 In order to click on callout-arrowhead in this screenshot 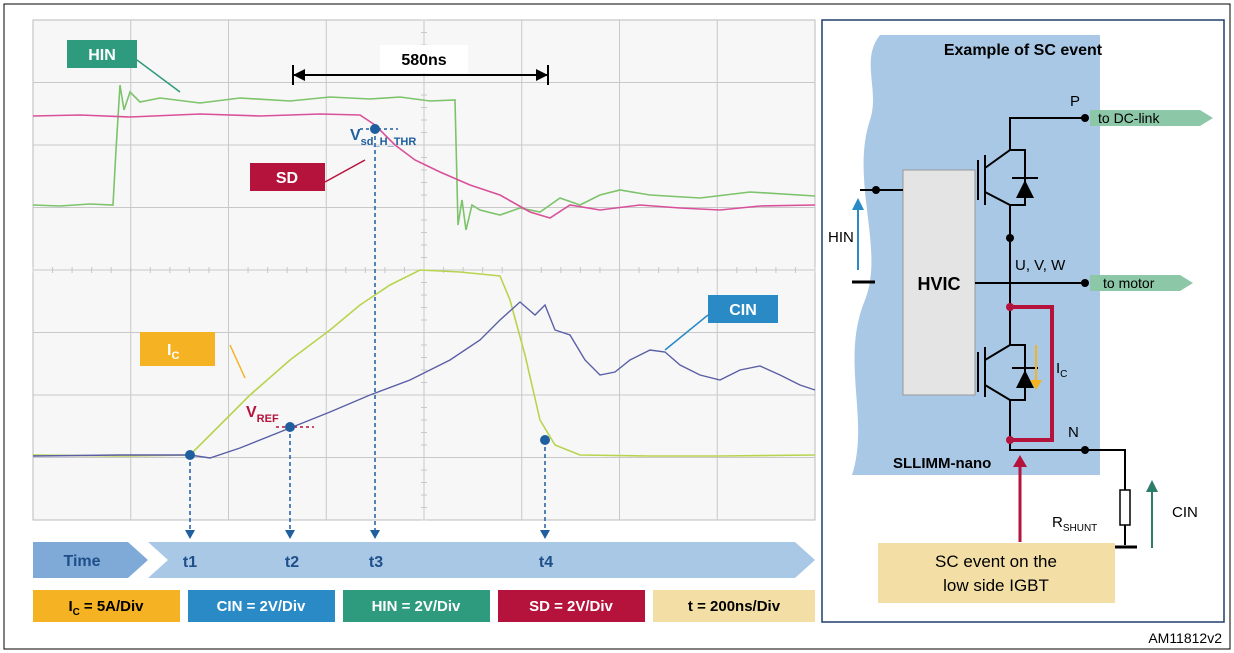, I will do `click(1020, 461)`.